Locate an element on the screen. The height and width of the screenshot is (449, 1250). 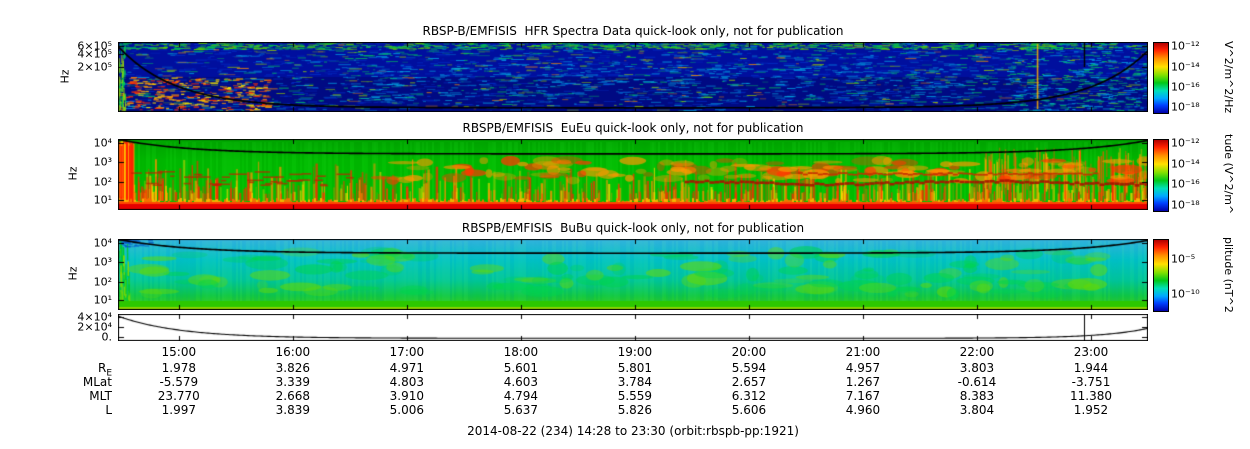
ephemeris-value: 3.839 is located at coordinates (293, 410).